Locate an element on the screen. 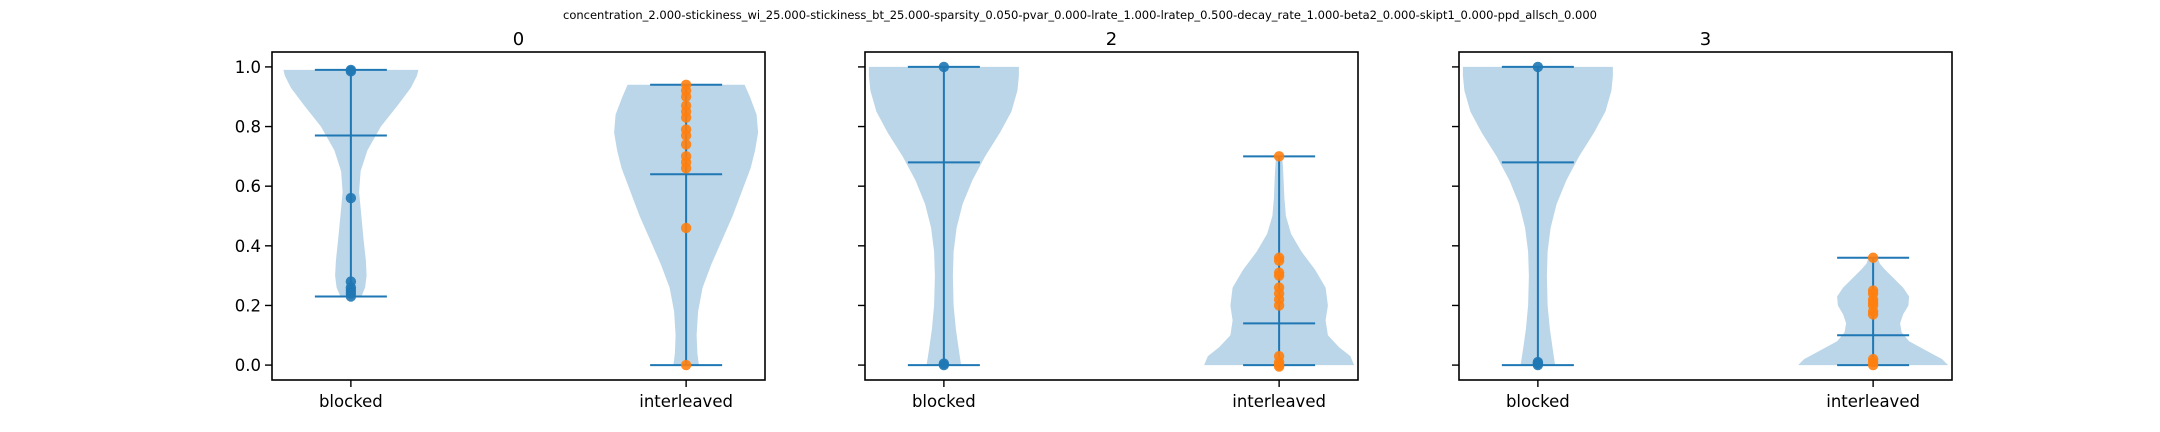 This screenshot has height=432, width=2160. y-tick-label: 1.0 is located at coordinates (248, 67).